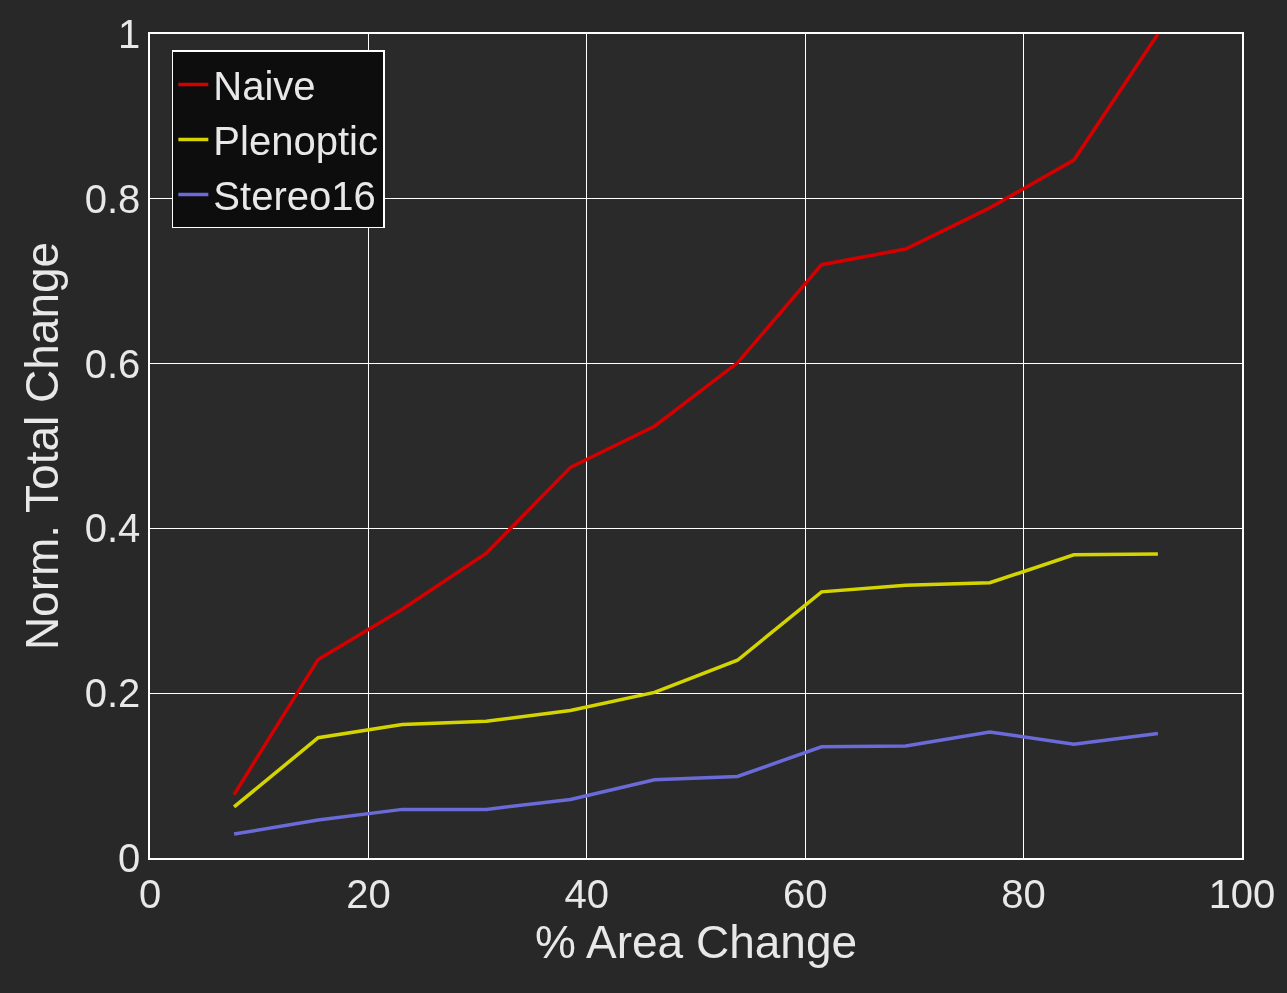  Describe the element at coordinates (696, 783) in the screenshot. I see `line-series` at that location.